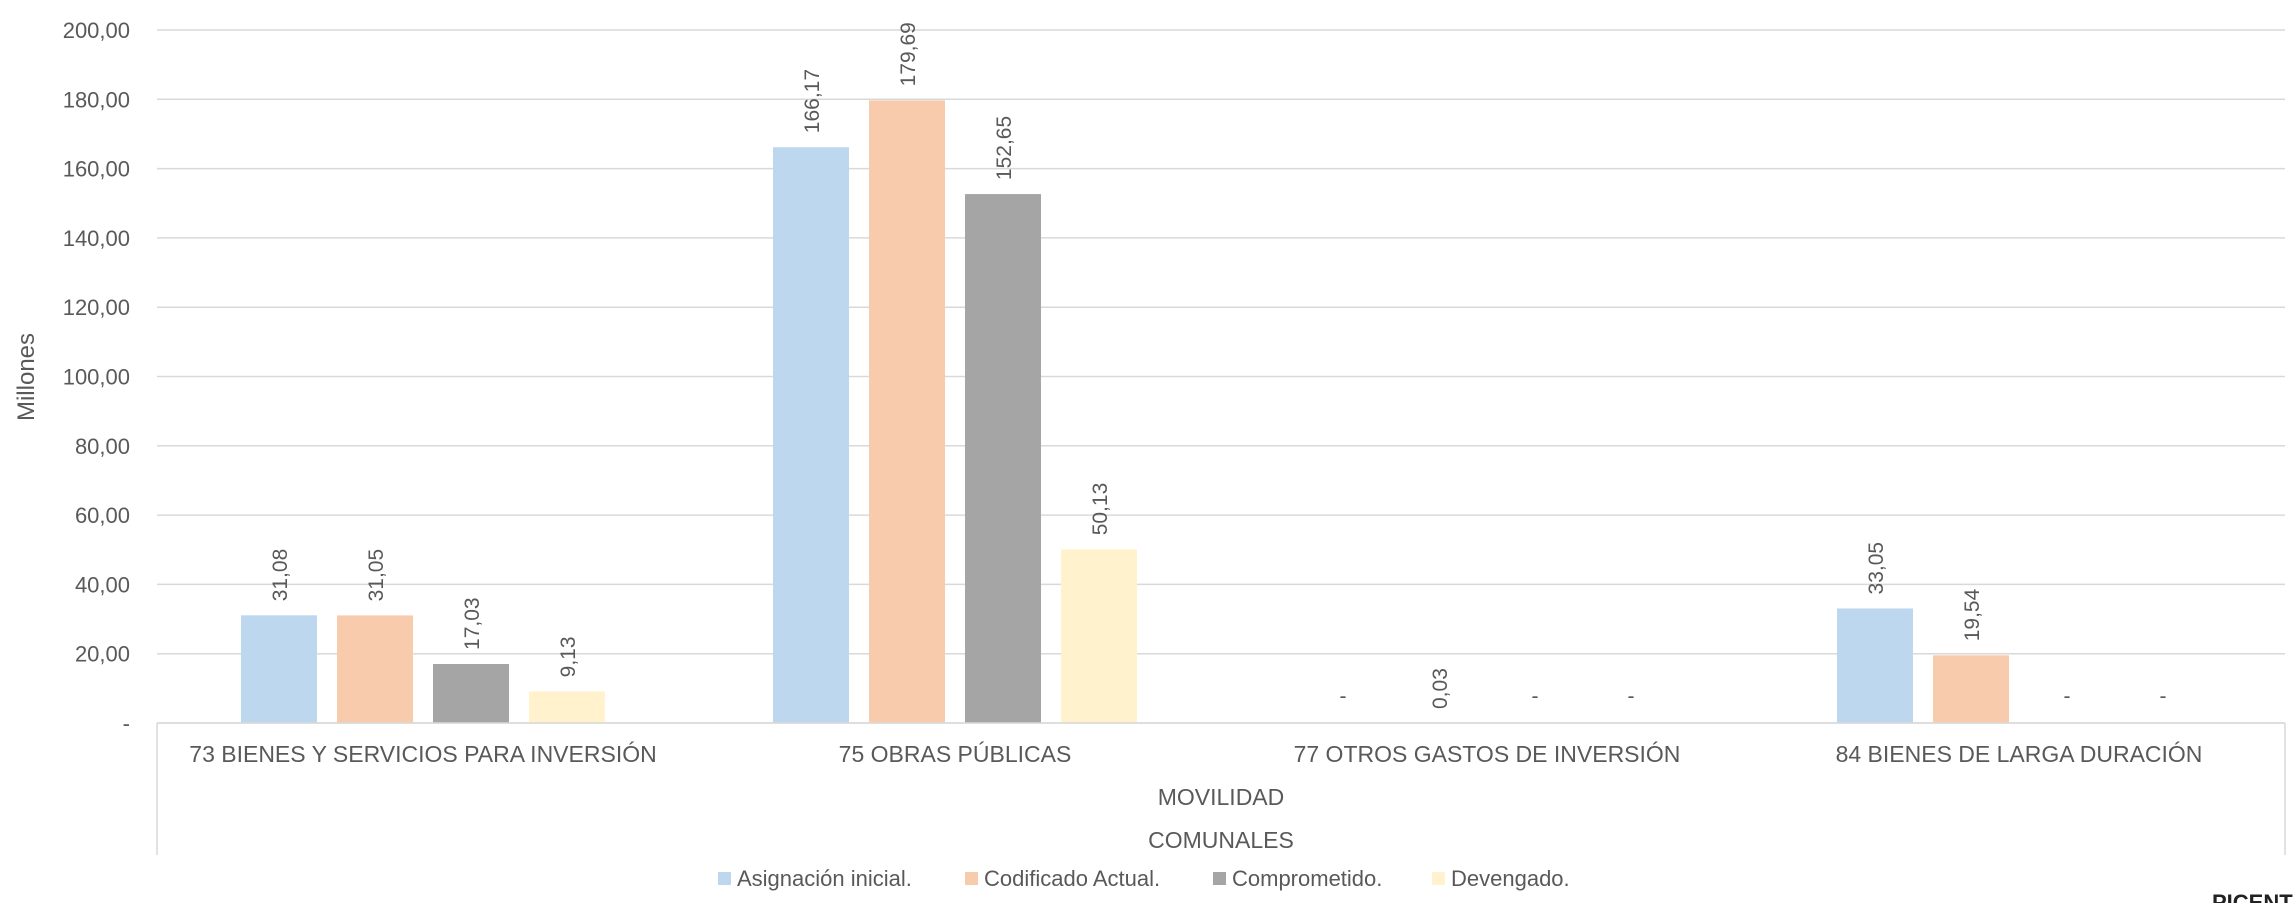 This screenshot has width=2295, height=903. Describe the element at coordinates (96, 169) in the screenshot. I see `y-tick-label: 160,00` at that location.